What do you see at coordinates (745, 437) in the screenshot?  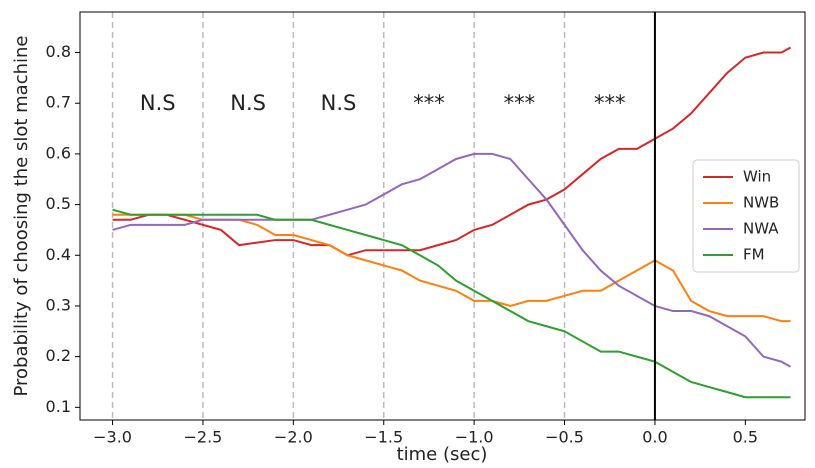 I see `x-tick-label: 0.5` at bounding box center [745, 437].